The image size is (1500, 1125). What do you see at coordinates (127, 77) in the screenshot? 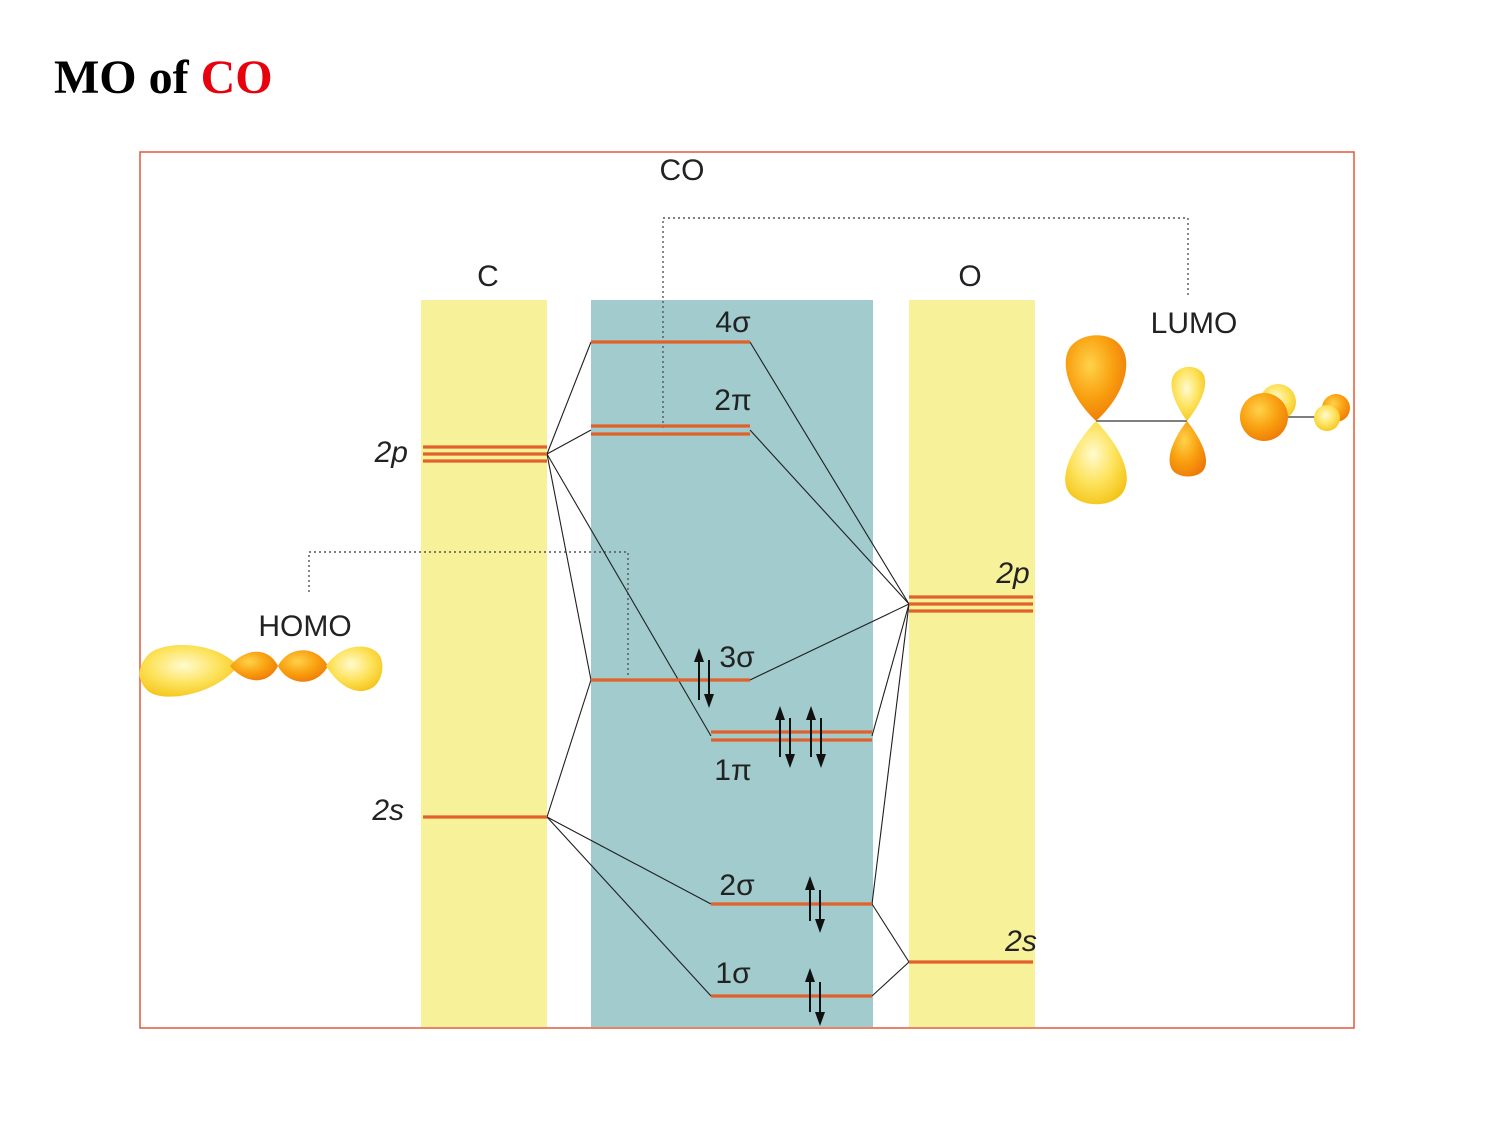
I see `title-prefix: MO of` at bounding box center [127, 77].